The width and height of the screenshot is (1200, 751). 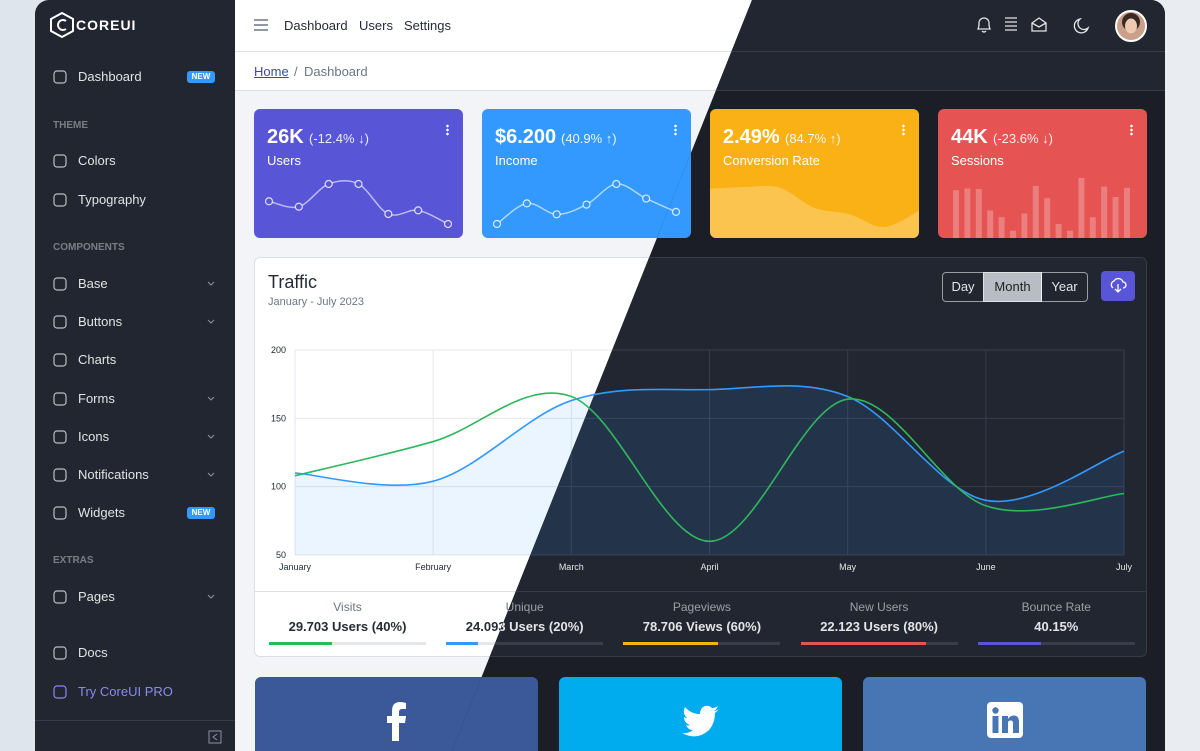 I want to click on chevron-shape, so click(x=211, y=321).